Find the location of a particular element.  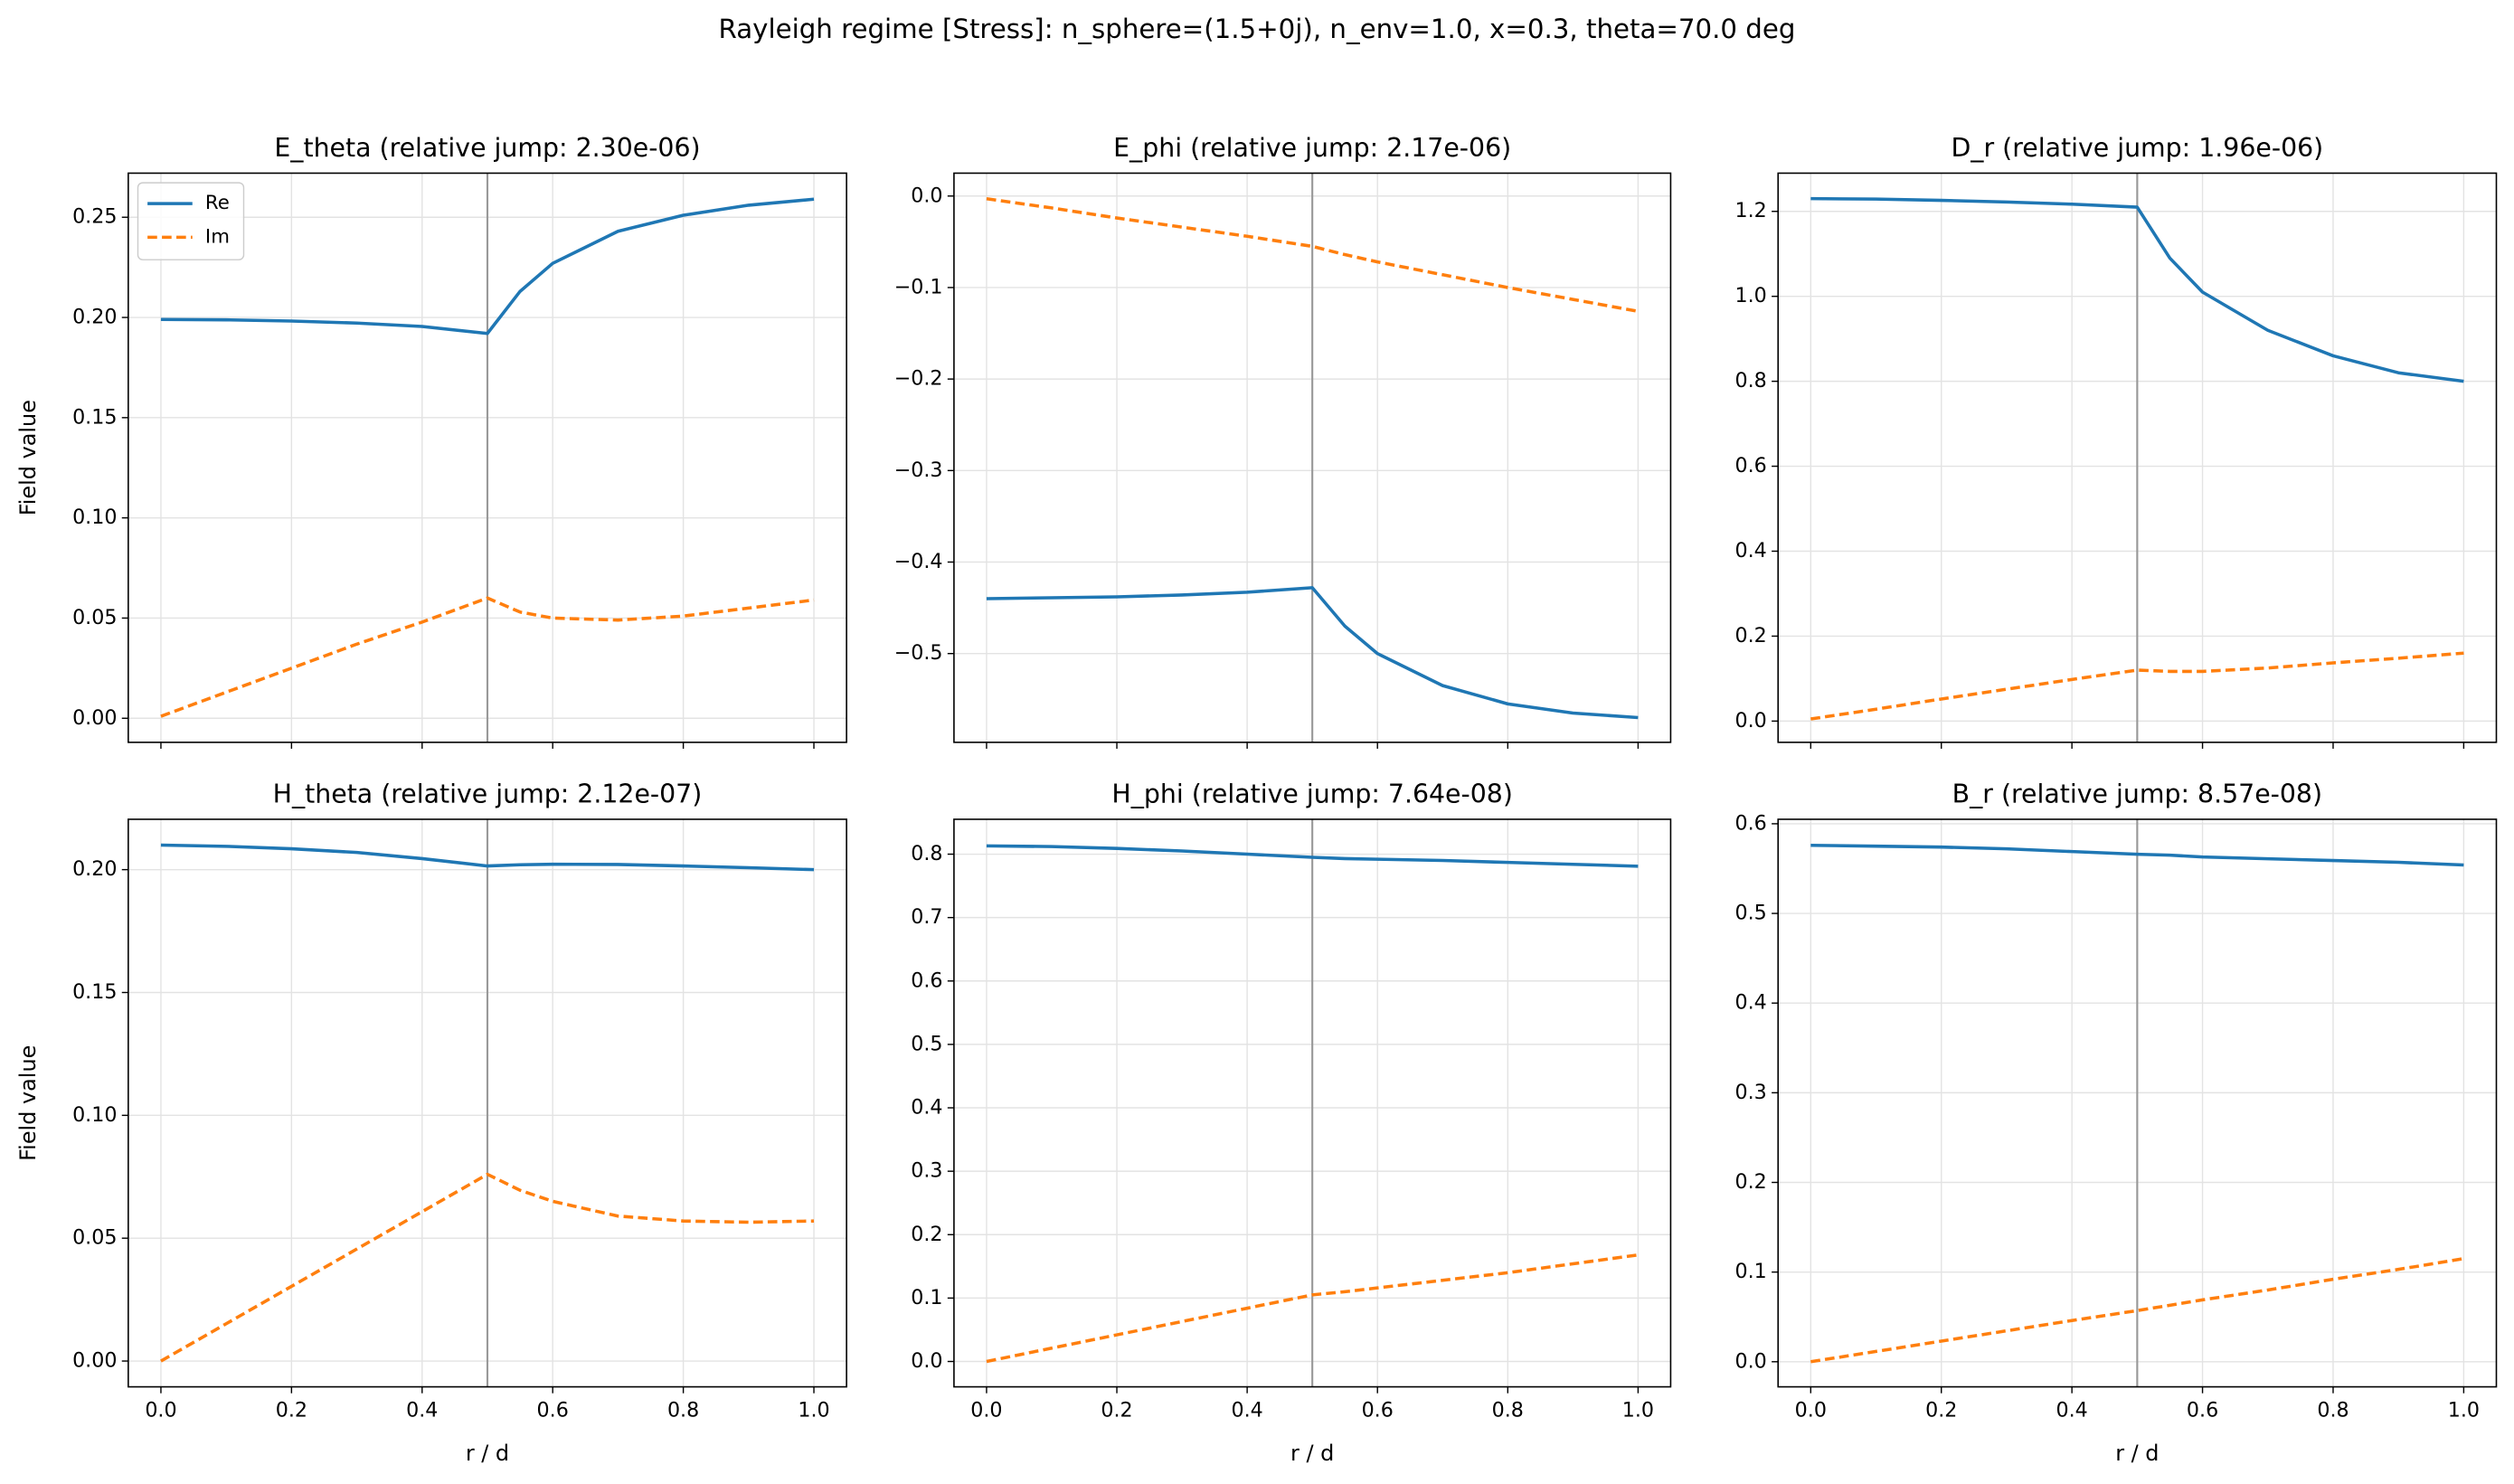

legend: Re Im is located at coordinates (191, 221).